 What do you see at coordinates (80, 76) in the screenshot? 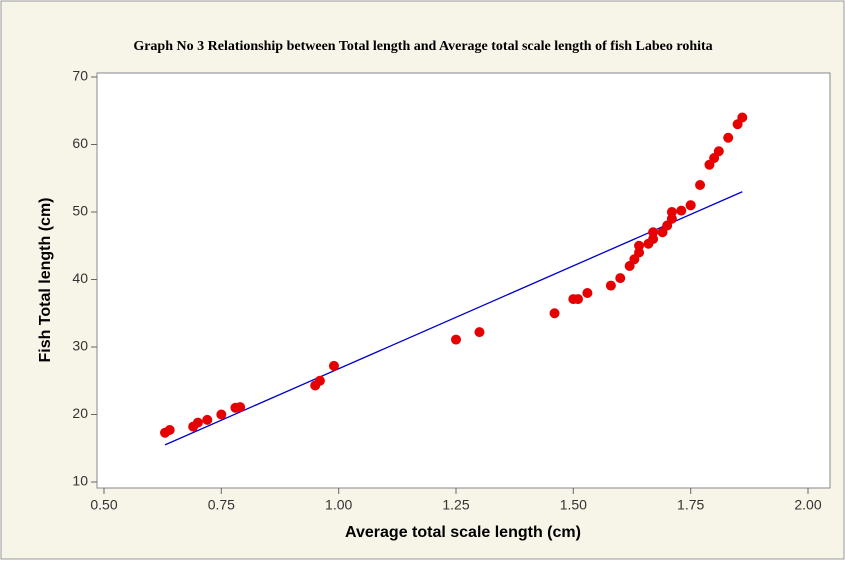
I see `y-tick-label: 70` at bounding box center [80, 76].